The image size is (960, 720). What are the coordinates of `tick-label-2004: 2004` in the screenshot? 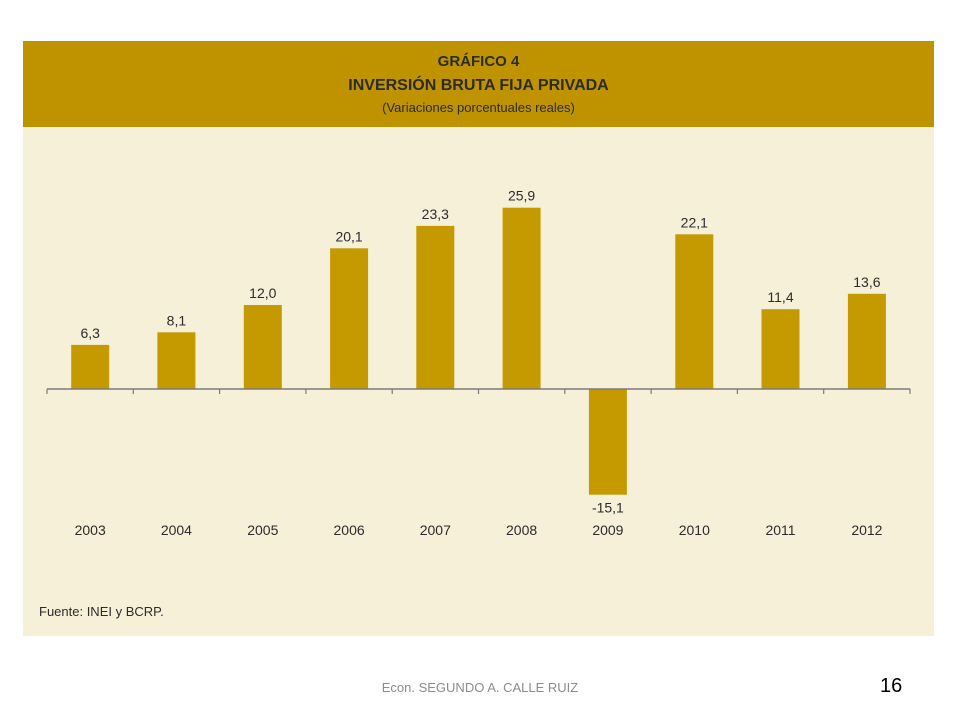 It's located at (176, 530).